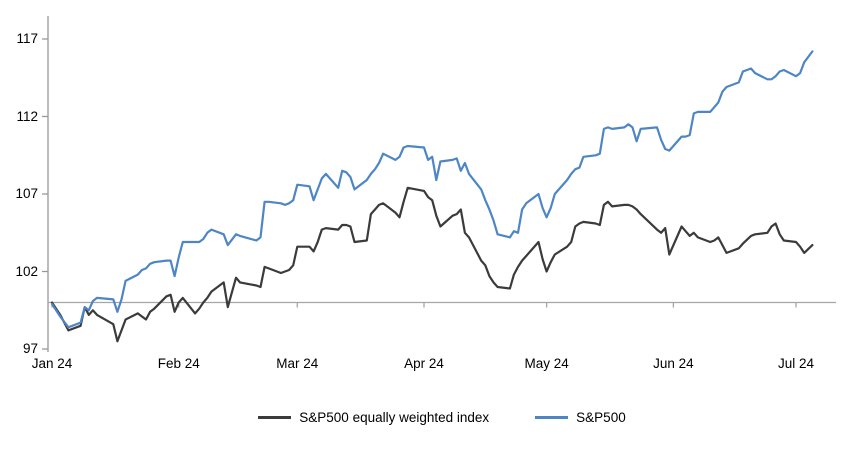 This screenshot has width=852, height=453. I want to click on y-axis-tick-label: 112, so click(27, 116).